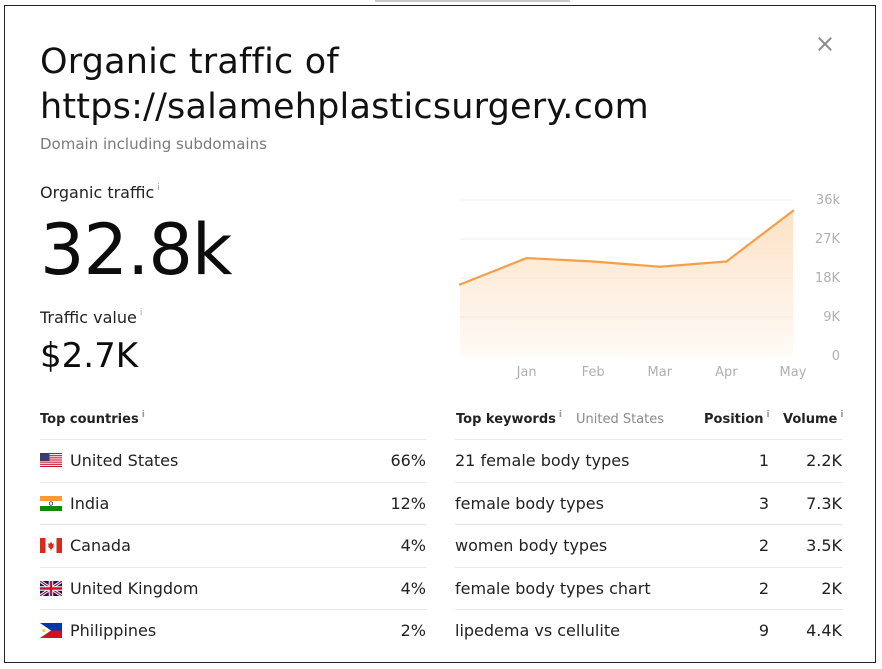 This screenshot has height=669, width=882. Describe the element at coordinates (593, 372) in the screenshot. I see `x-tick-label: Feb` at that location.